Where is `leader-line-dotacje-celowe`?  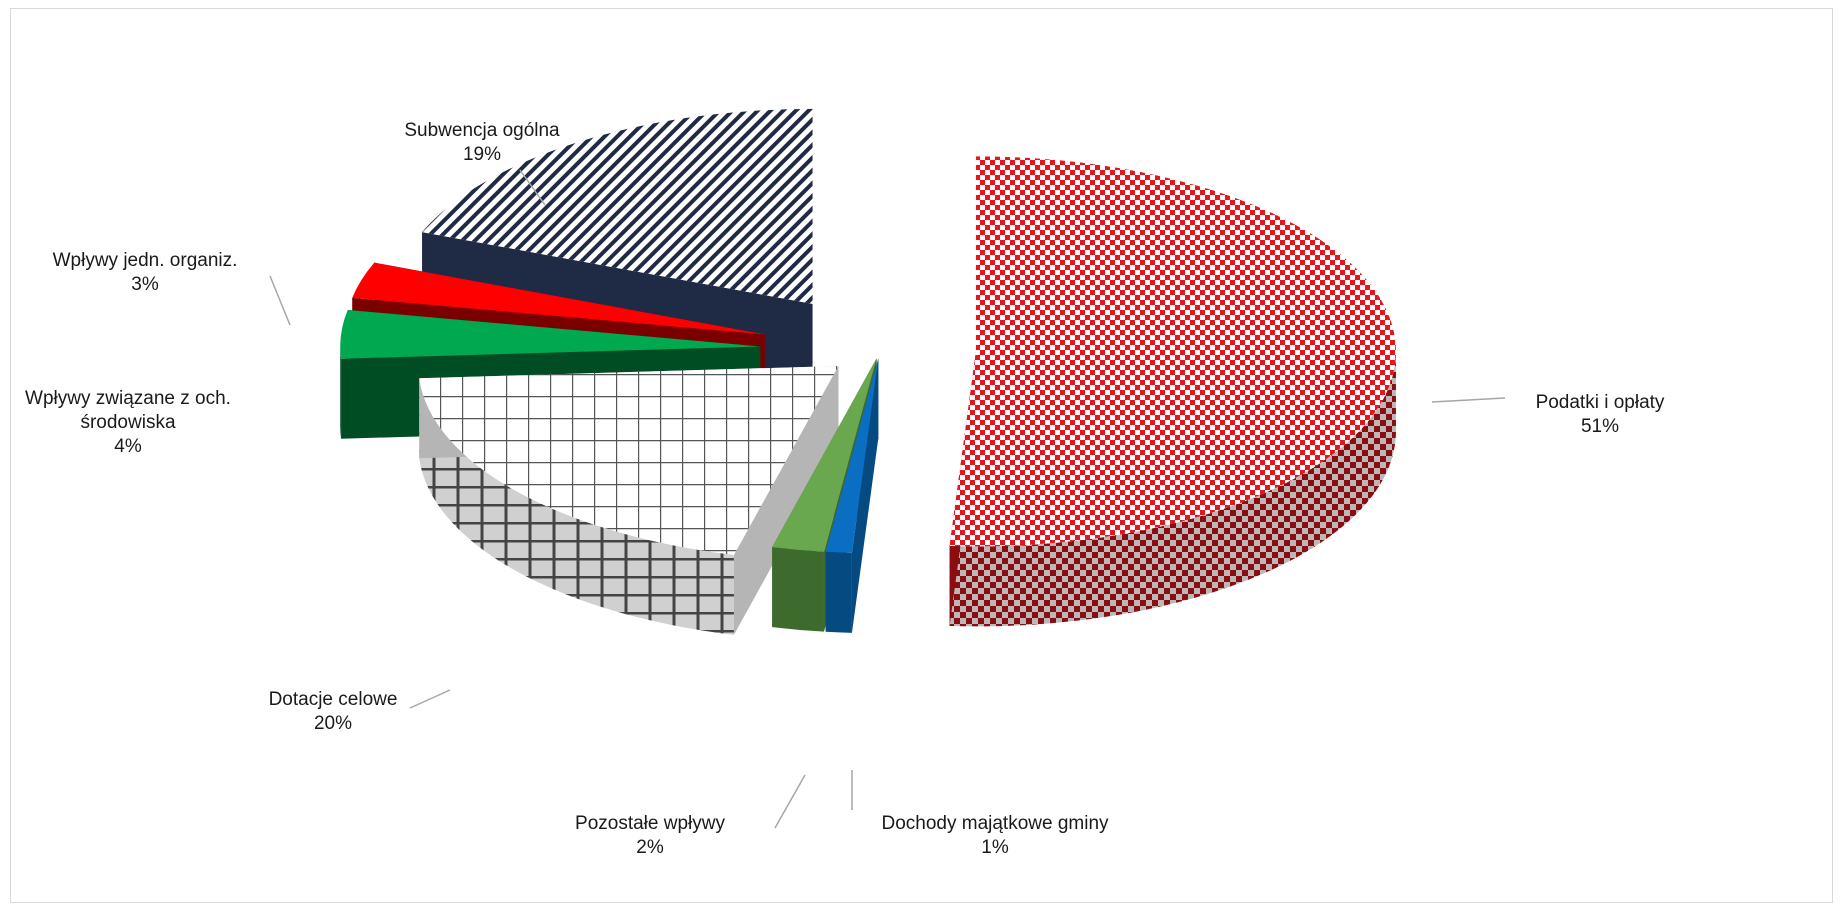
leader-line-dotacje-celowe is located at coordinates (430, 699).